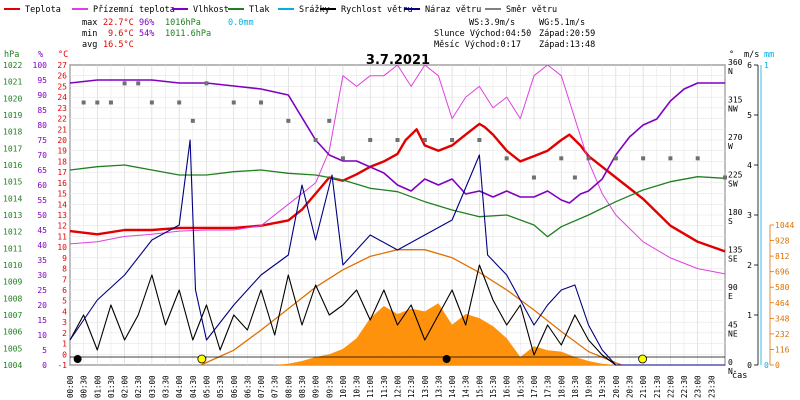 This screenshot has width=800, height=400. What do you see at coordinates (493, 386) in the screenshot?
I see `tick-label-time: 15:30` at bounding box center [493, 386].